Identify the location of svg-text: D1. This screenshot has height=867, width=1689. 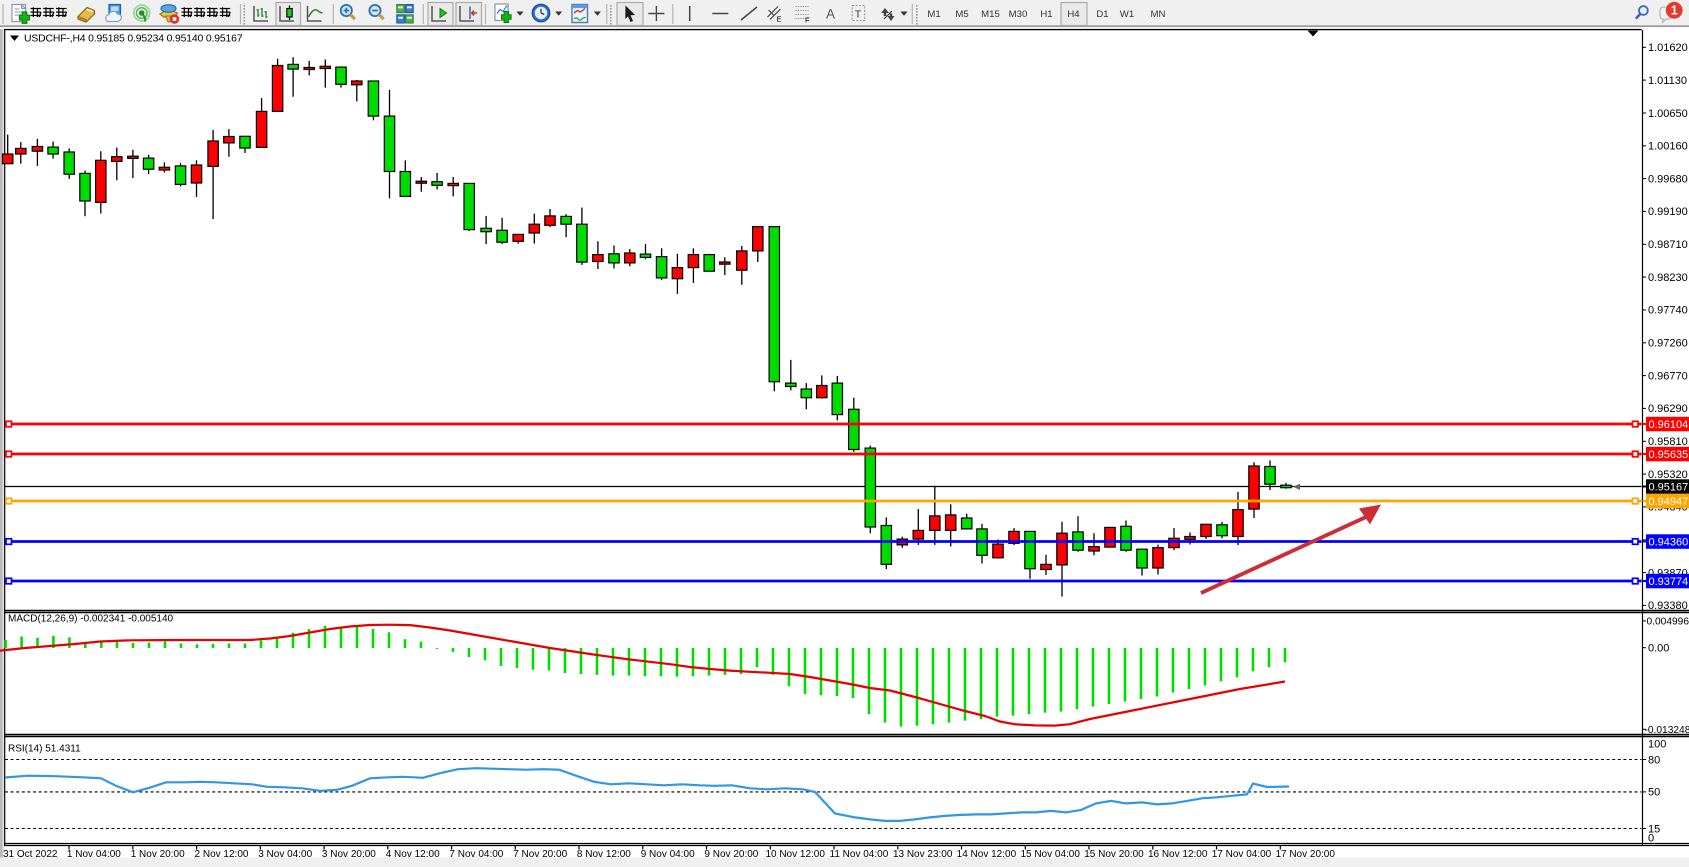
(1102, 14).